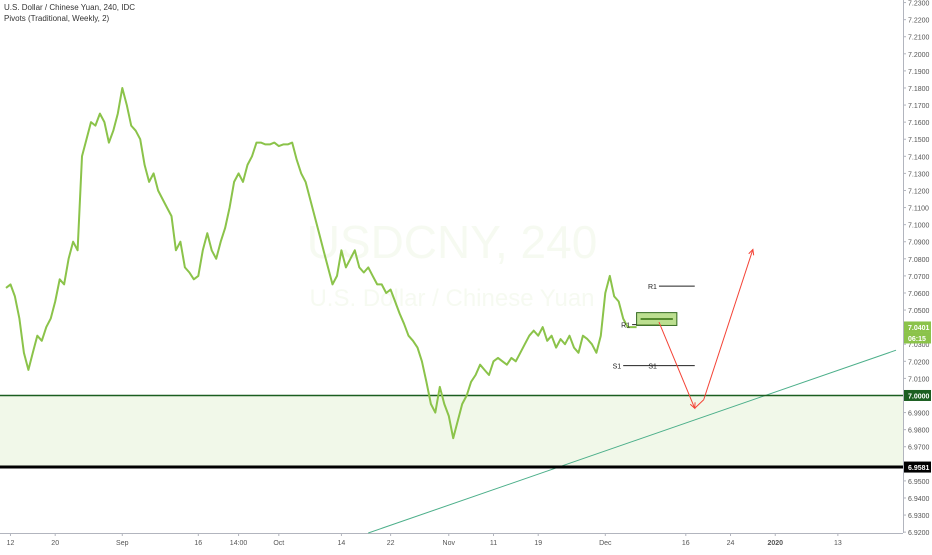  I want to click on y-tick-label: 7.0700, so click(919, 277).